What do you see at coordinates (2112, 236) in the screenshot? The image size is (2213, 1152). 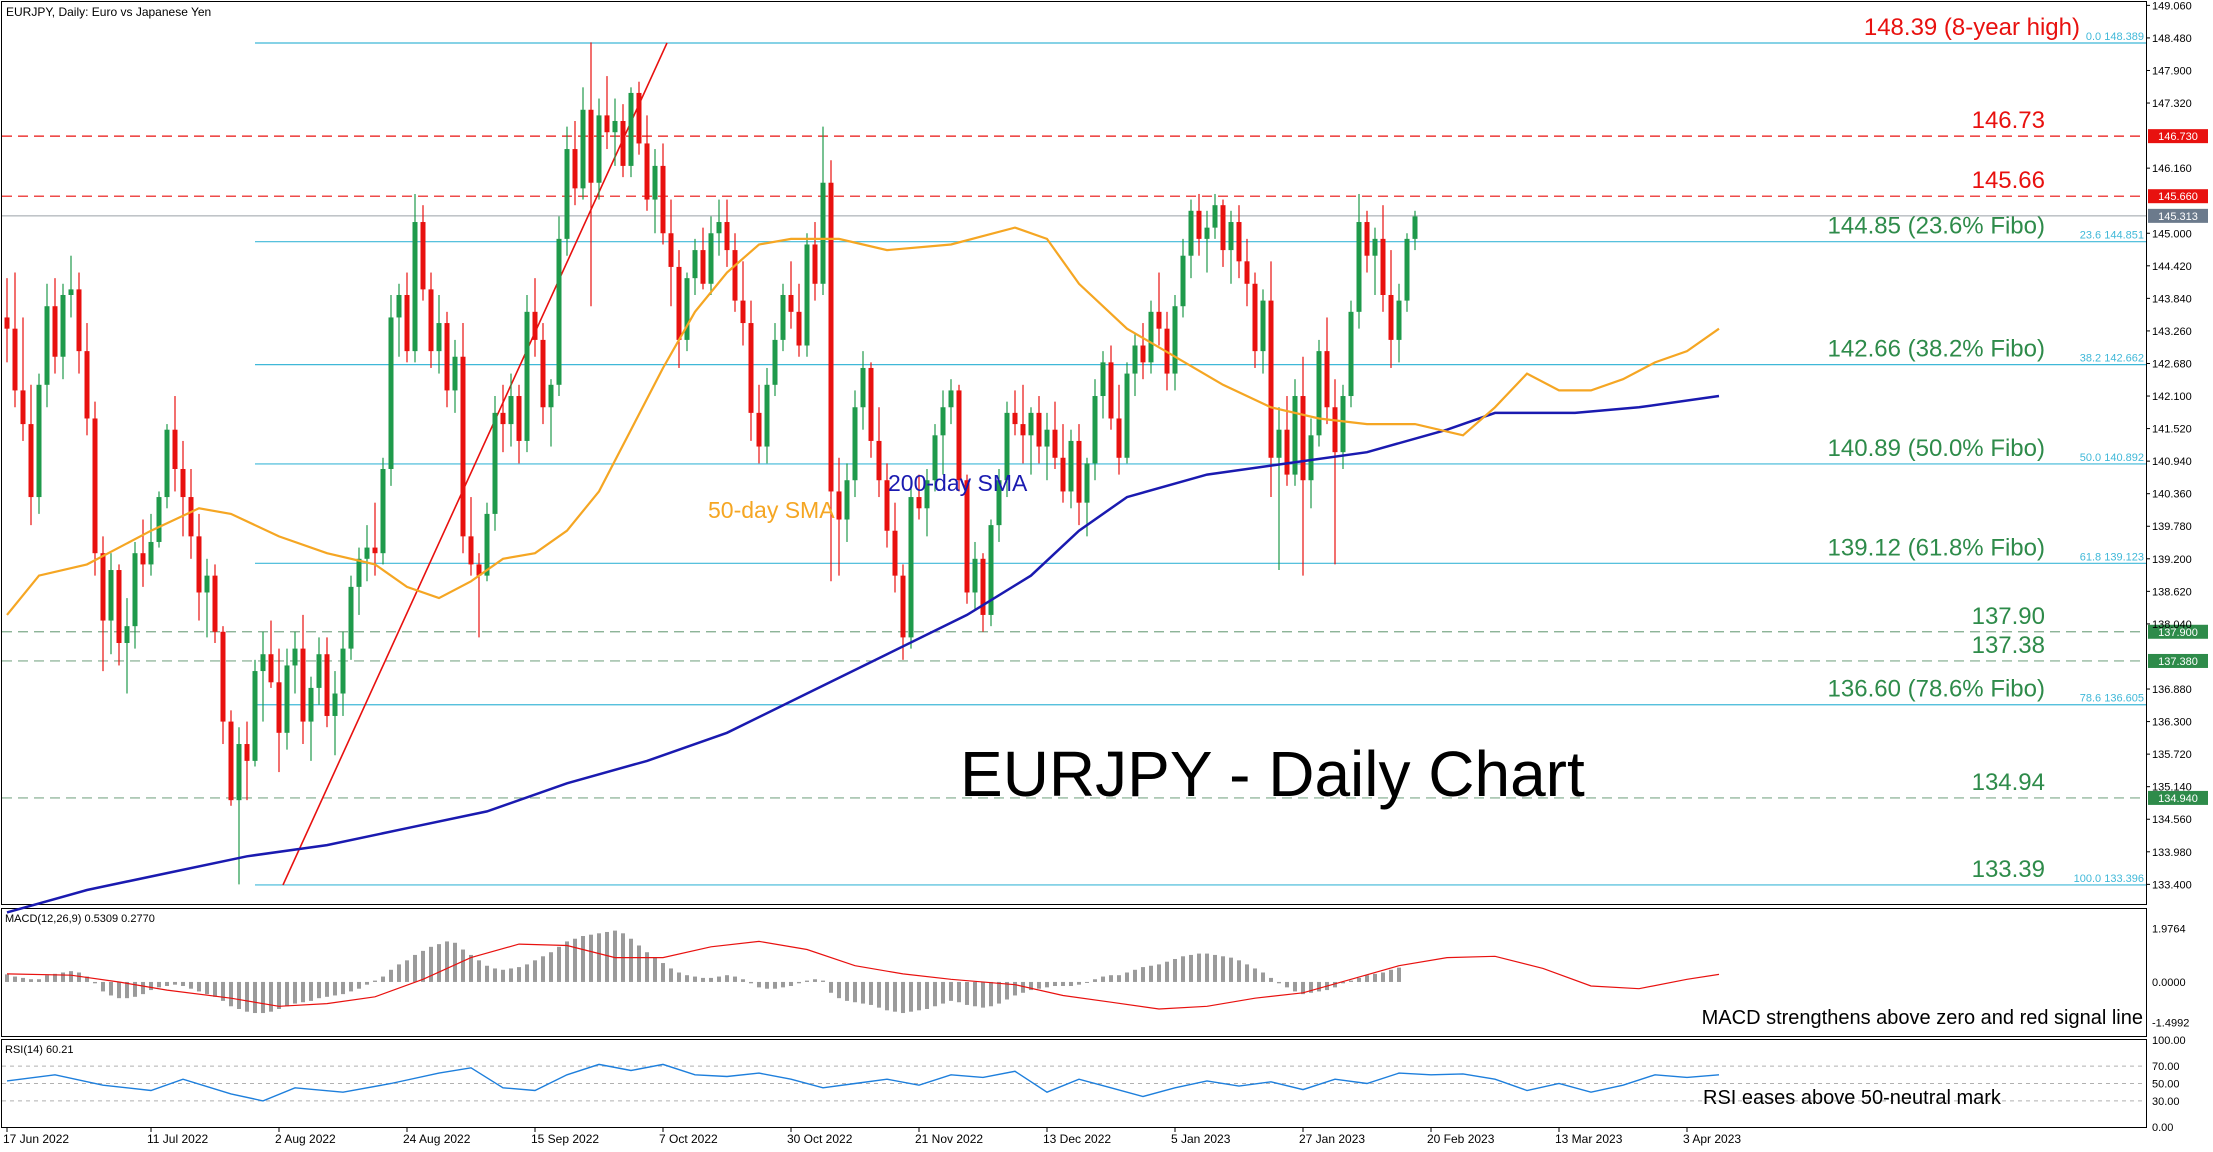 I see `fibo-tag: 23.6 144.851` at bounding box center [2112, 236].